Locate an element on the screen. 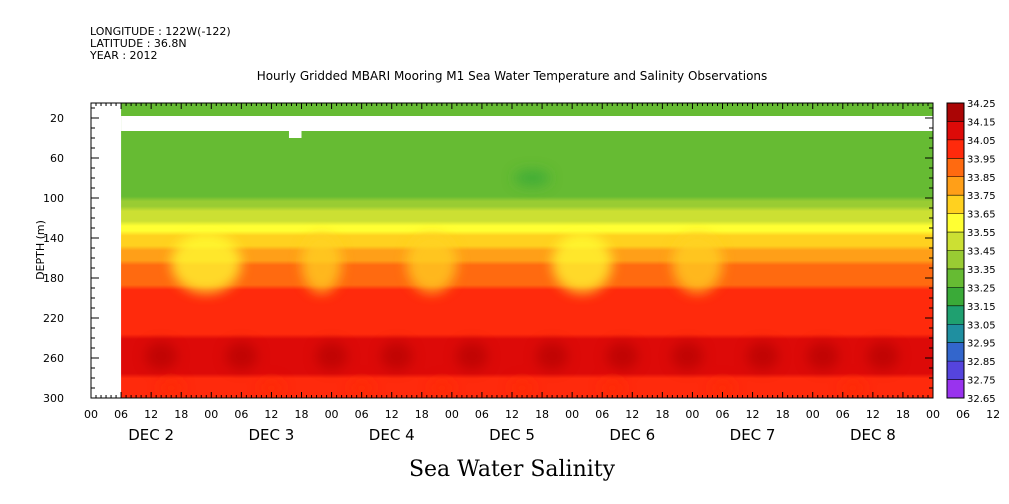 This screenshot has height=504, width=1009. colorbar-label: 33.85 is located at coordinates (981, 178).